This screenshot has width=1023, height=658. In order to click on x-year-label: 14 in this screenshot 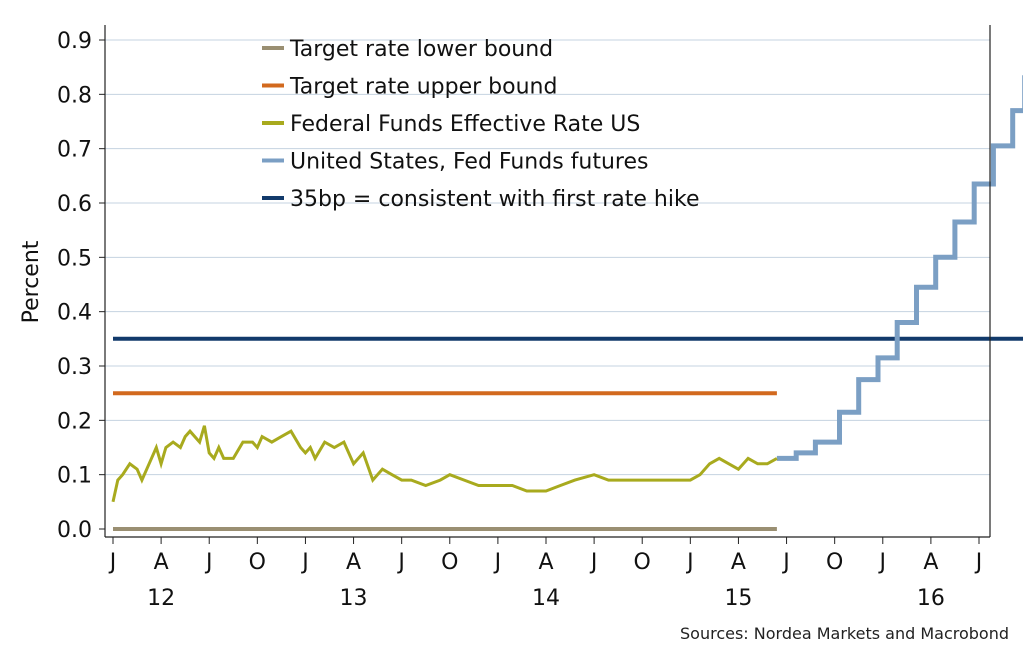, I will do `click(546, 598)`.